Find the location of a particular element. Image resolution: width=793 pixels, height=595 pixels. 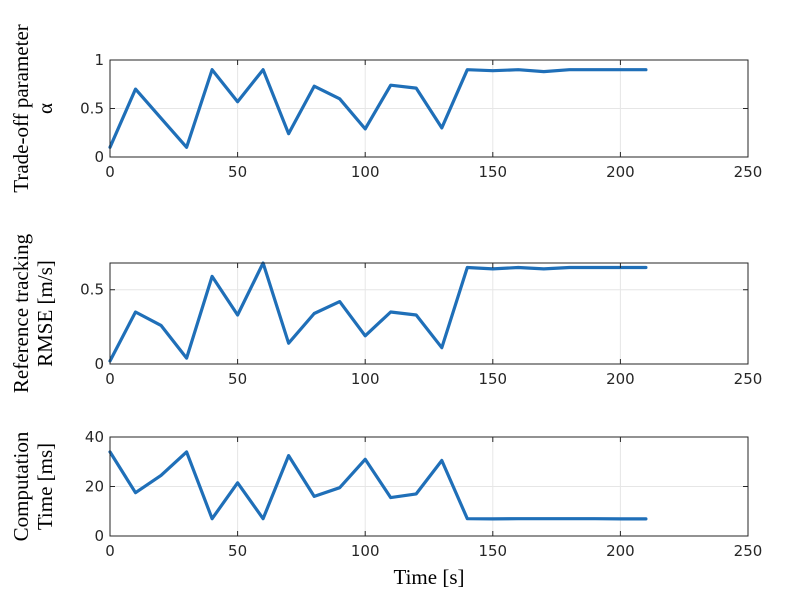

y-axis-label: RMSE [m/s] is located at coordinates (45, 313).